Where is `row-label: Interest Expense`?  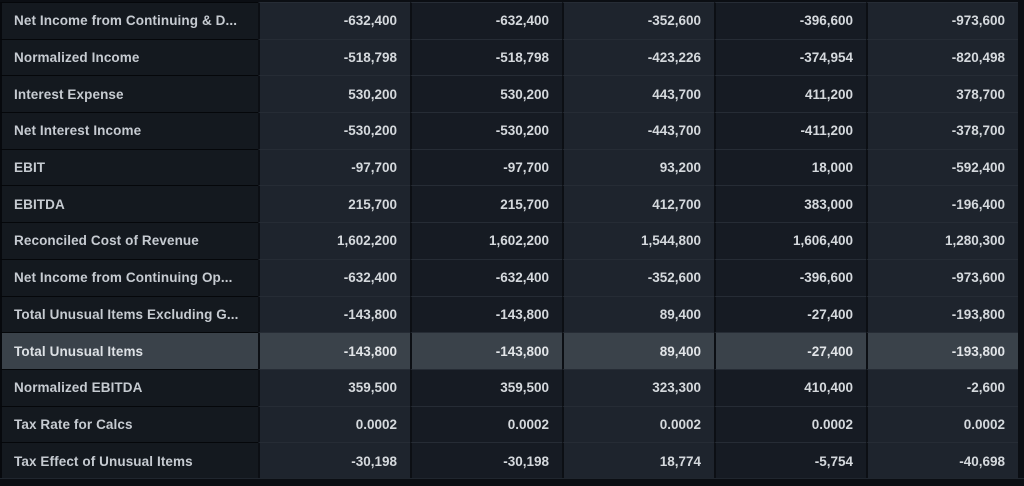
row-label: Interest Expense is located at coordinates (129, 94).